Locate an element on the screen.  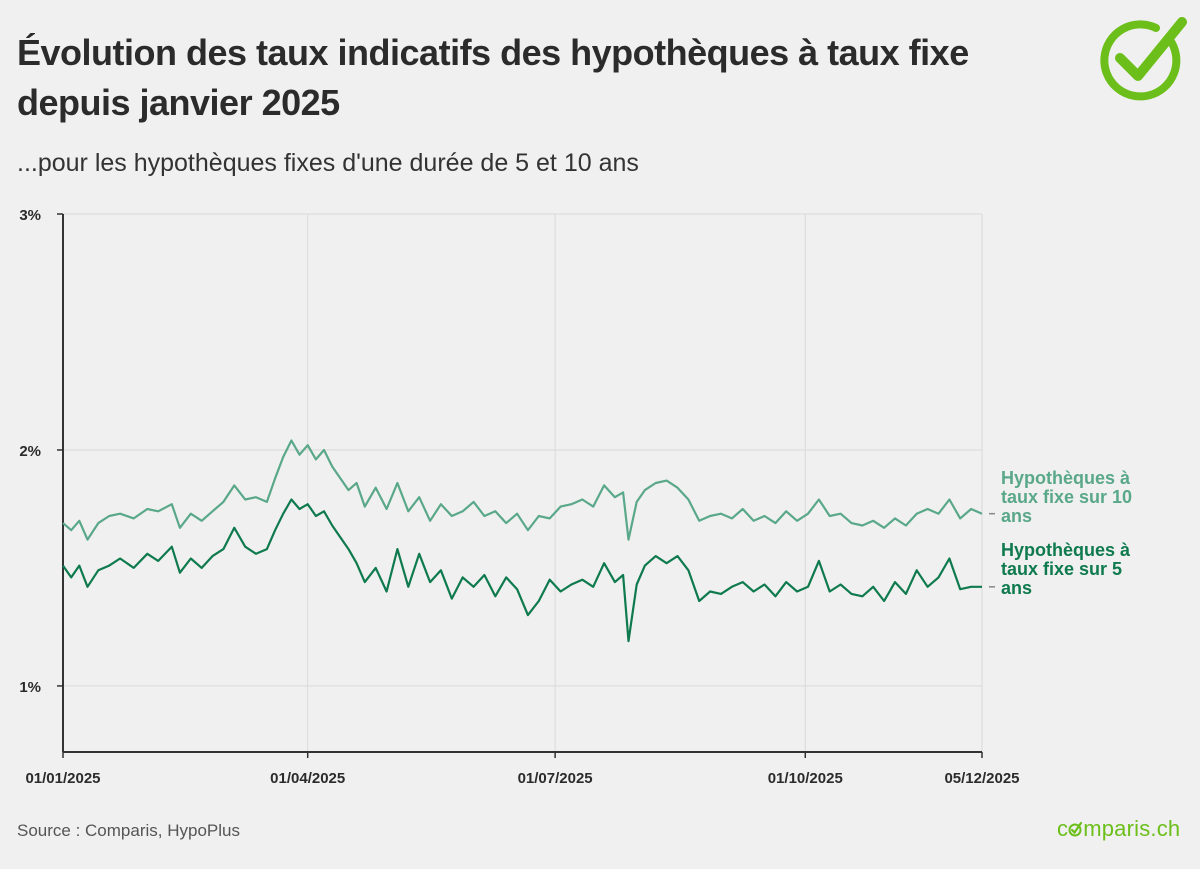
brand-logo: c mparis.ch is located at coordinates (1118, 829).